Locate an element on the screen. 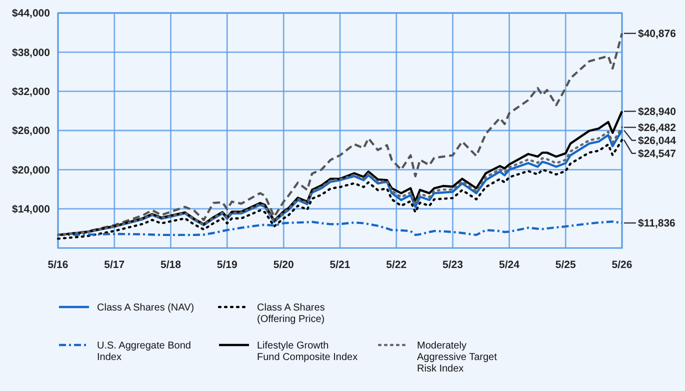 This screenshot has height=391, width=685. x-tick-label: 5/17 is located at coordinates (114, 265).